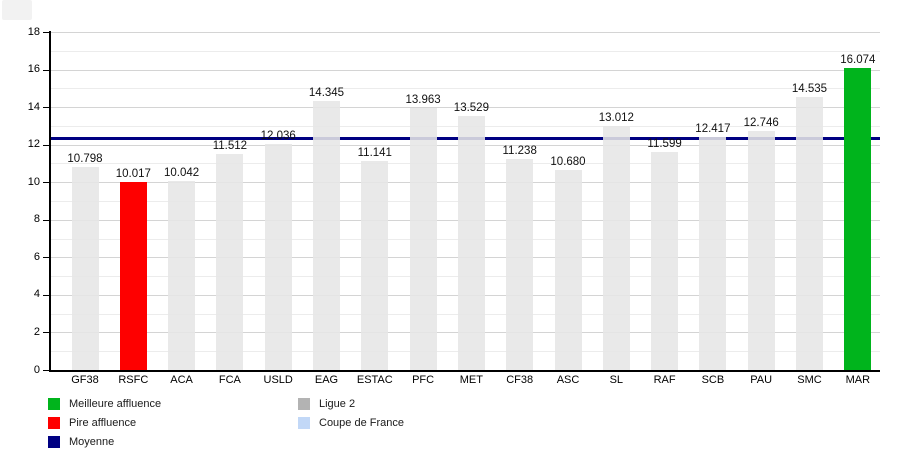 Image resolution: width=900 pixels, height=450 pixels. What do you see at coordinates (36, 369) in the screenshot?
I see `y-tick-label: 0` at bounding box center [36, 369].